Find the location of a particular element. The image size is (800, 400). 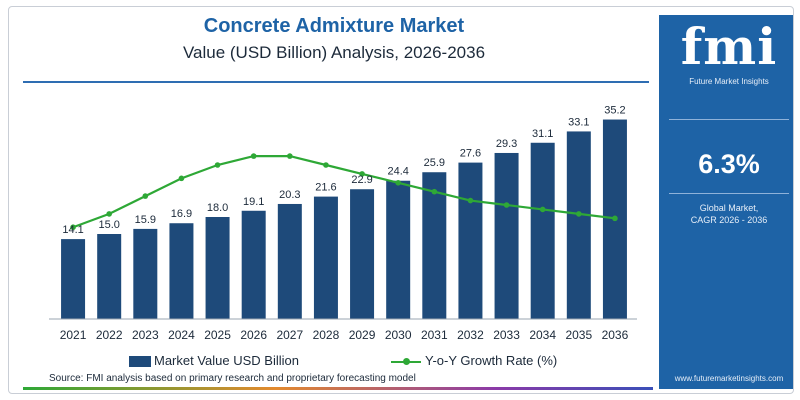

bar-2023 is located at coordinates (145, 273).